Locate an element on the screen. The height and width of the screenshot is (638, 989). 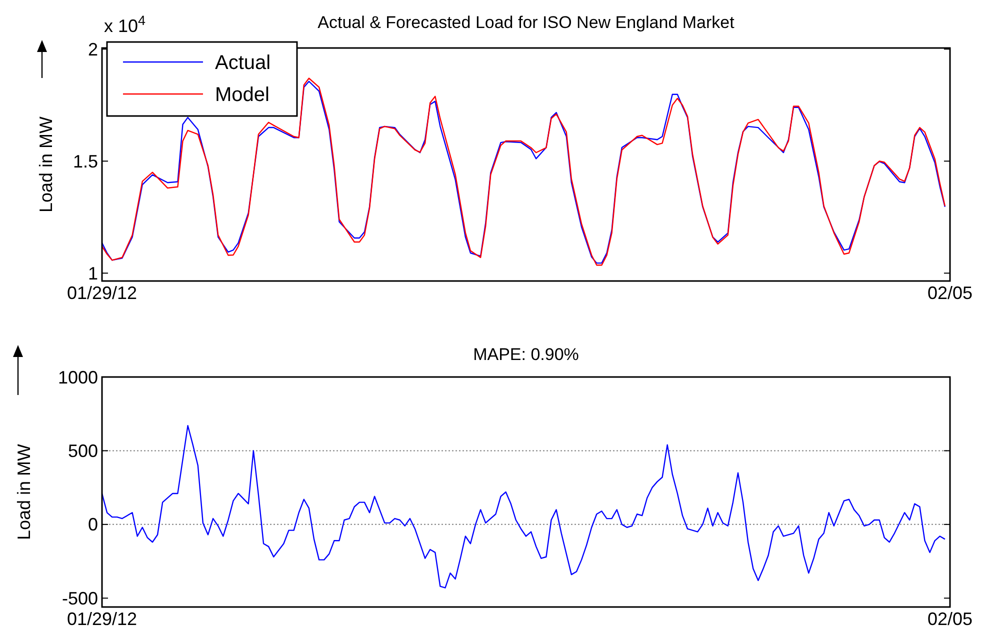
y-tick-label: 1000 is located at coordinates (78, 377).